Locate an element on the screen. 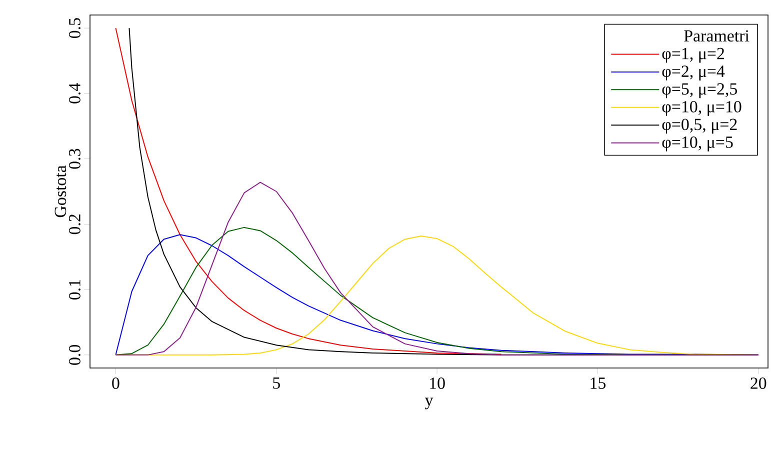  y-tick-label: 0.2 is located at coordinates (74, 224).